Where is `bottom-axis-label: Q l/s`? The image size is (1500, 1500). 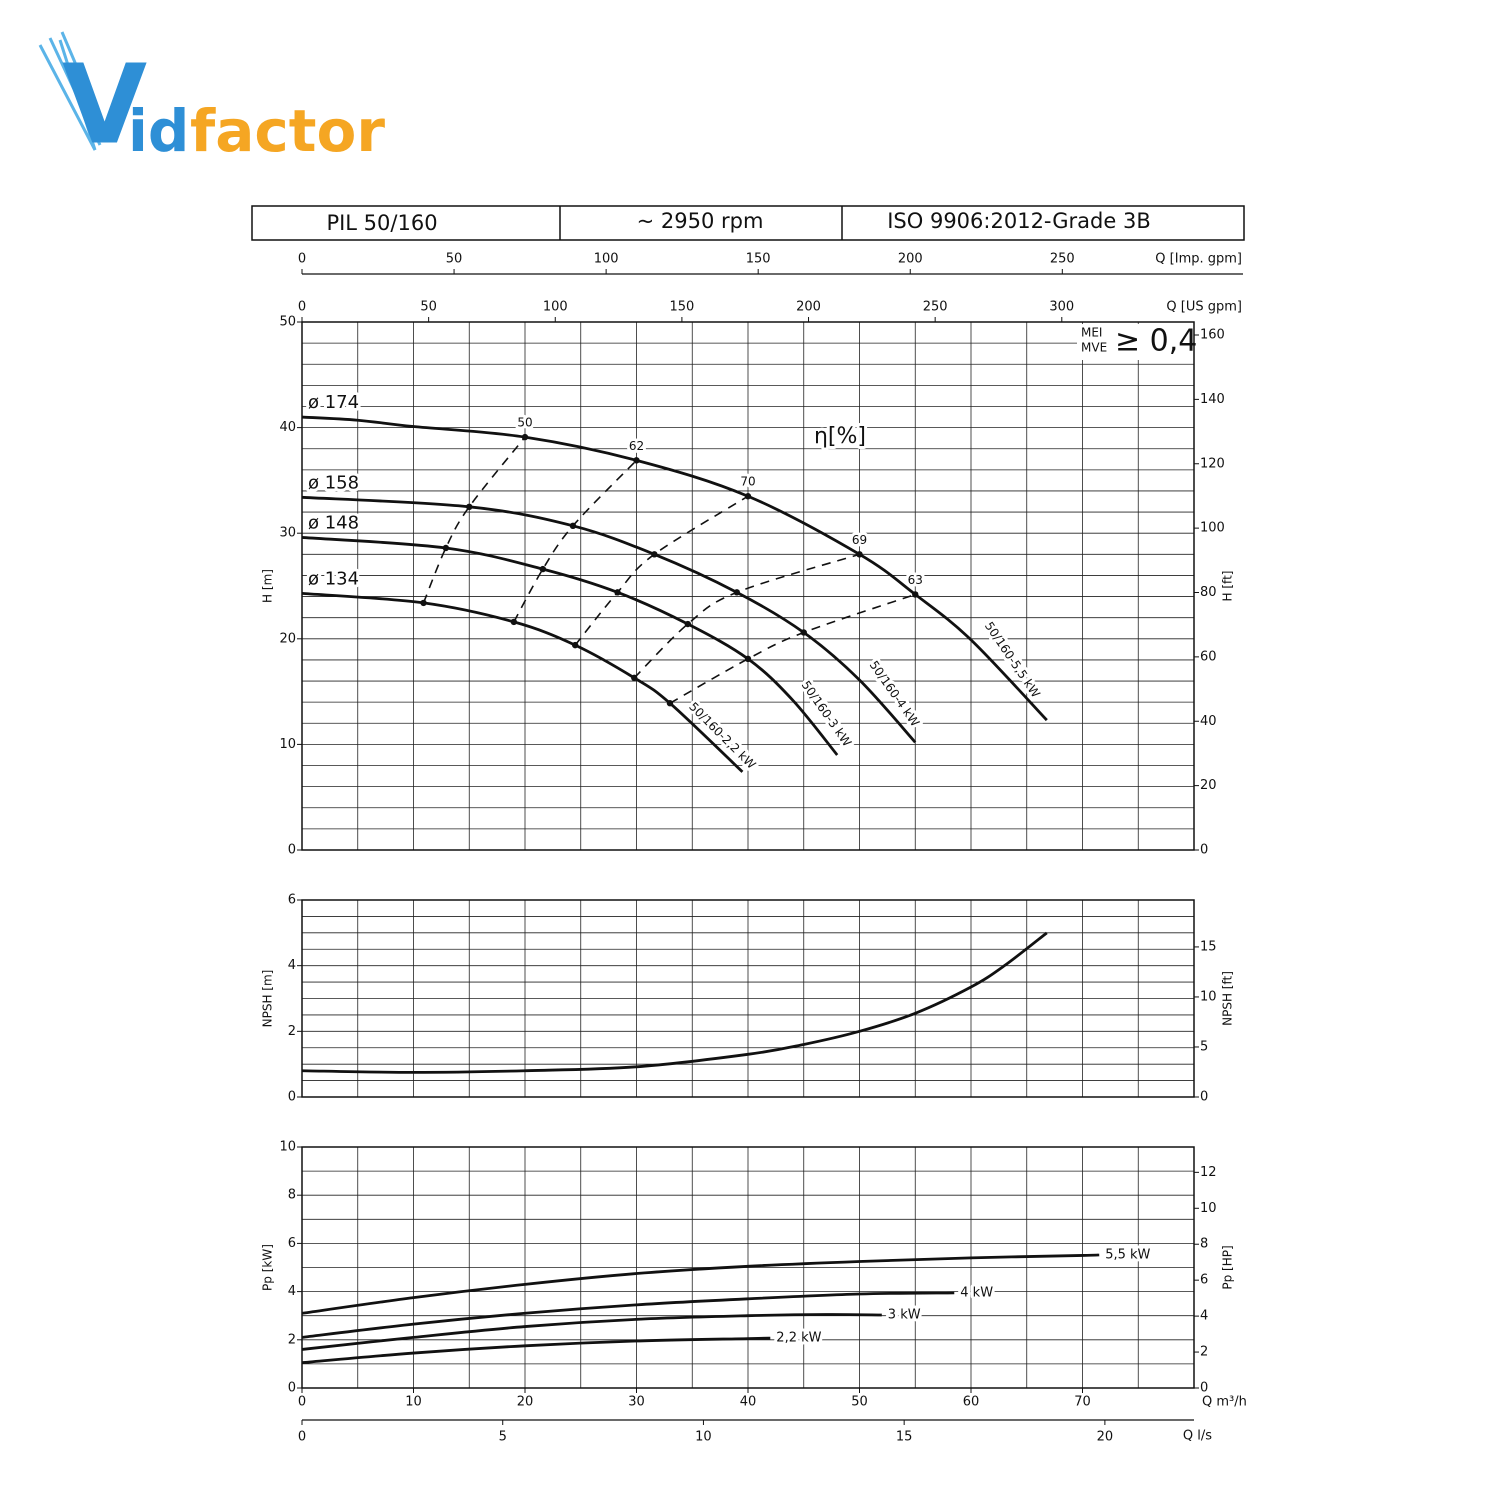 bottom-axis-label: Q l/s is located at coordinates (1197, 1436).